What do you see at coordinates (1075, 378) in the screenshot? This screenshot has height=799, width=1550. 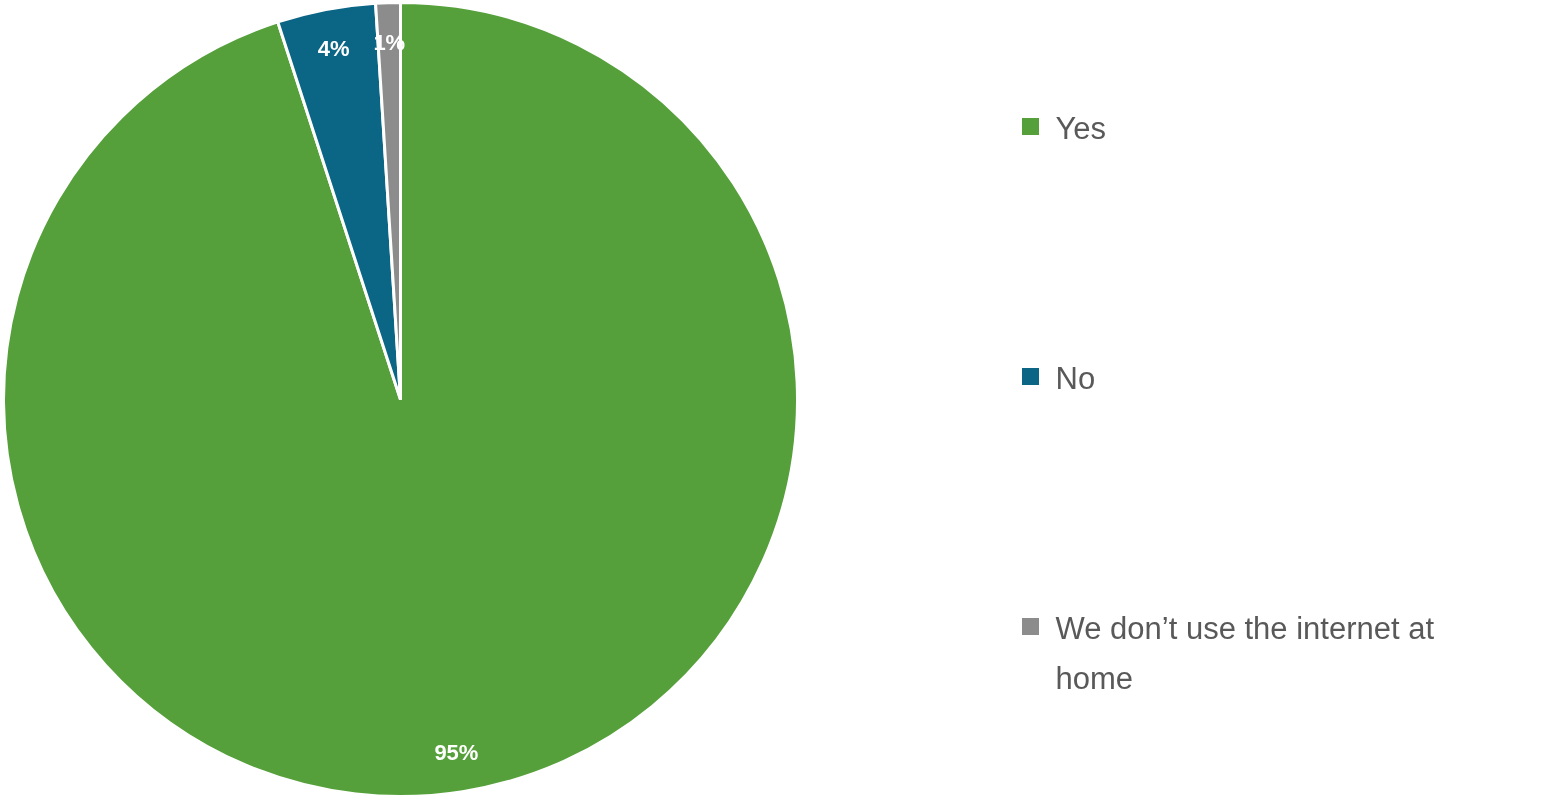 I see `legend-label: No` at bounding box center [1075, 378].